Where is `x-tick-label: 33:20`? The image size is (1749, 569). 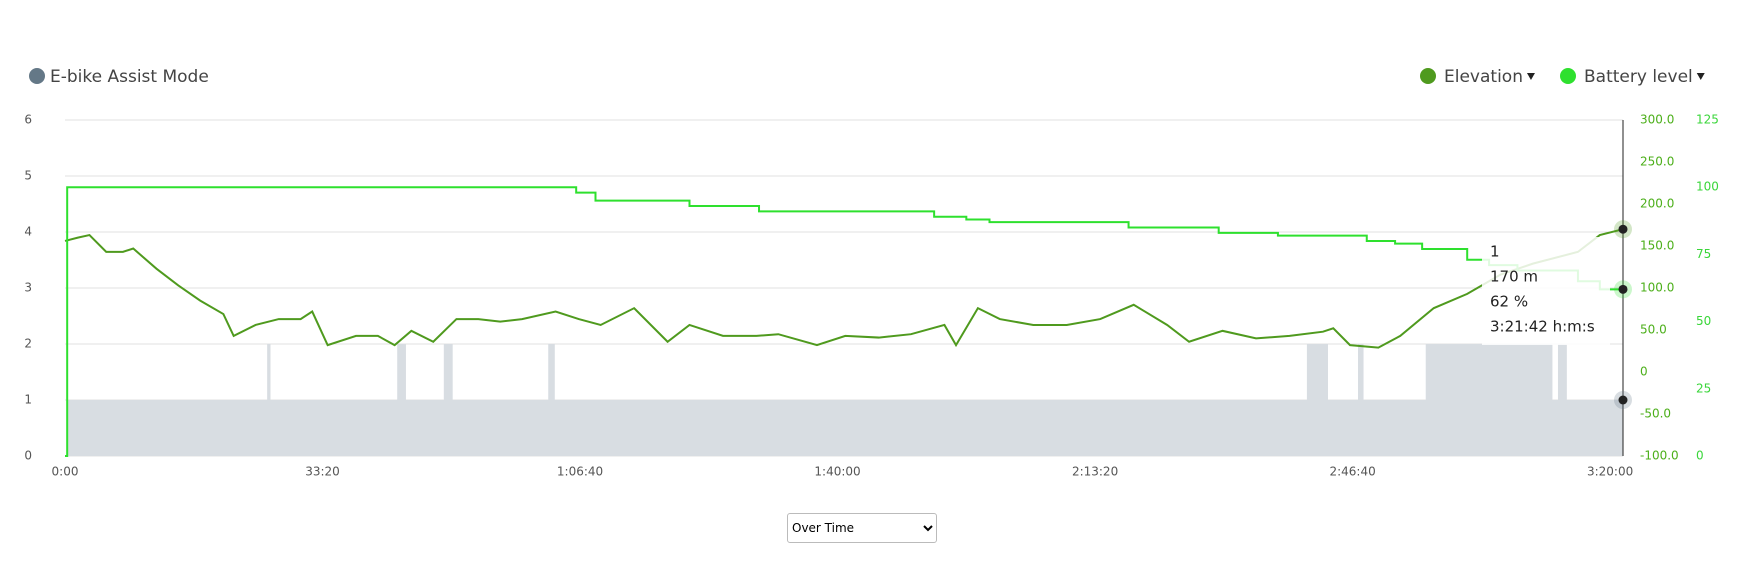
x-tick-label: 33:20 is located at coordinates (322, 472).